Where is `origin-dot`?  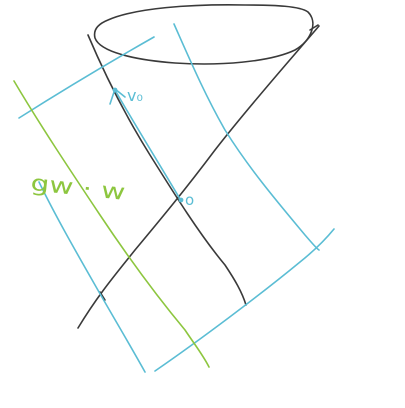 origin-dot is located at coordinates (181, 200).